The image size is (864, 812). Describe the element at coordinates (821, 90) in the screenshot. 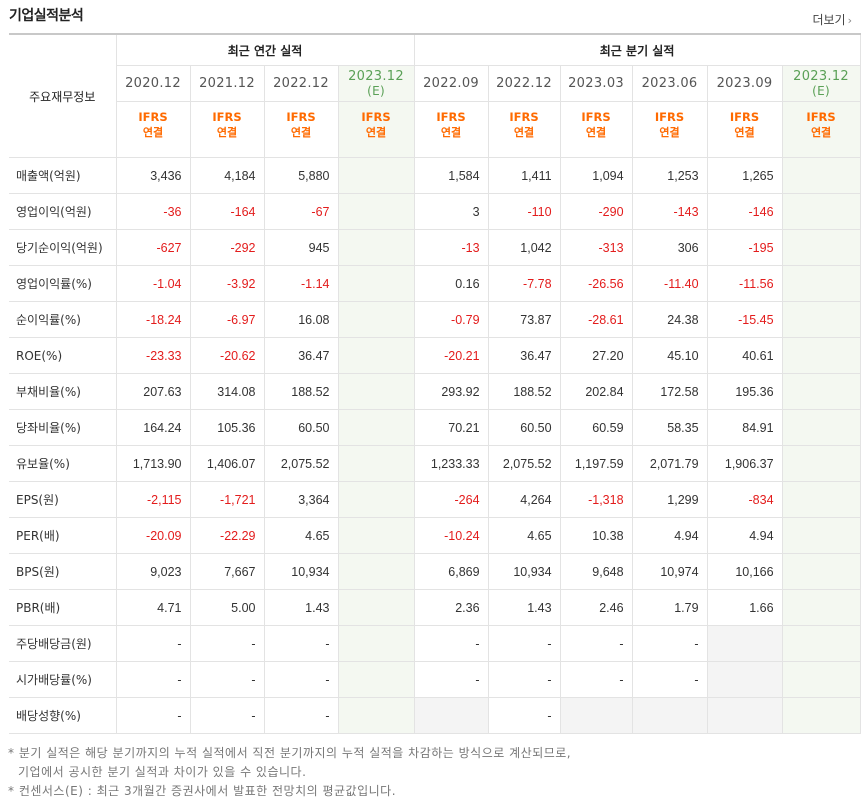

I see `estimate-mark: (E)` at that location.